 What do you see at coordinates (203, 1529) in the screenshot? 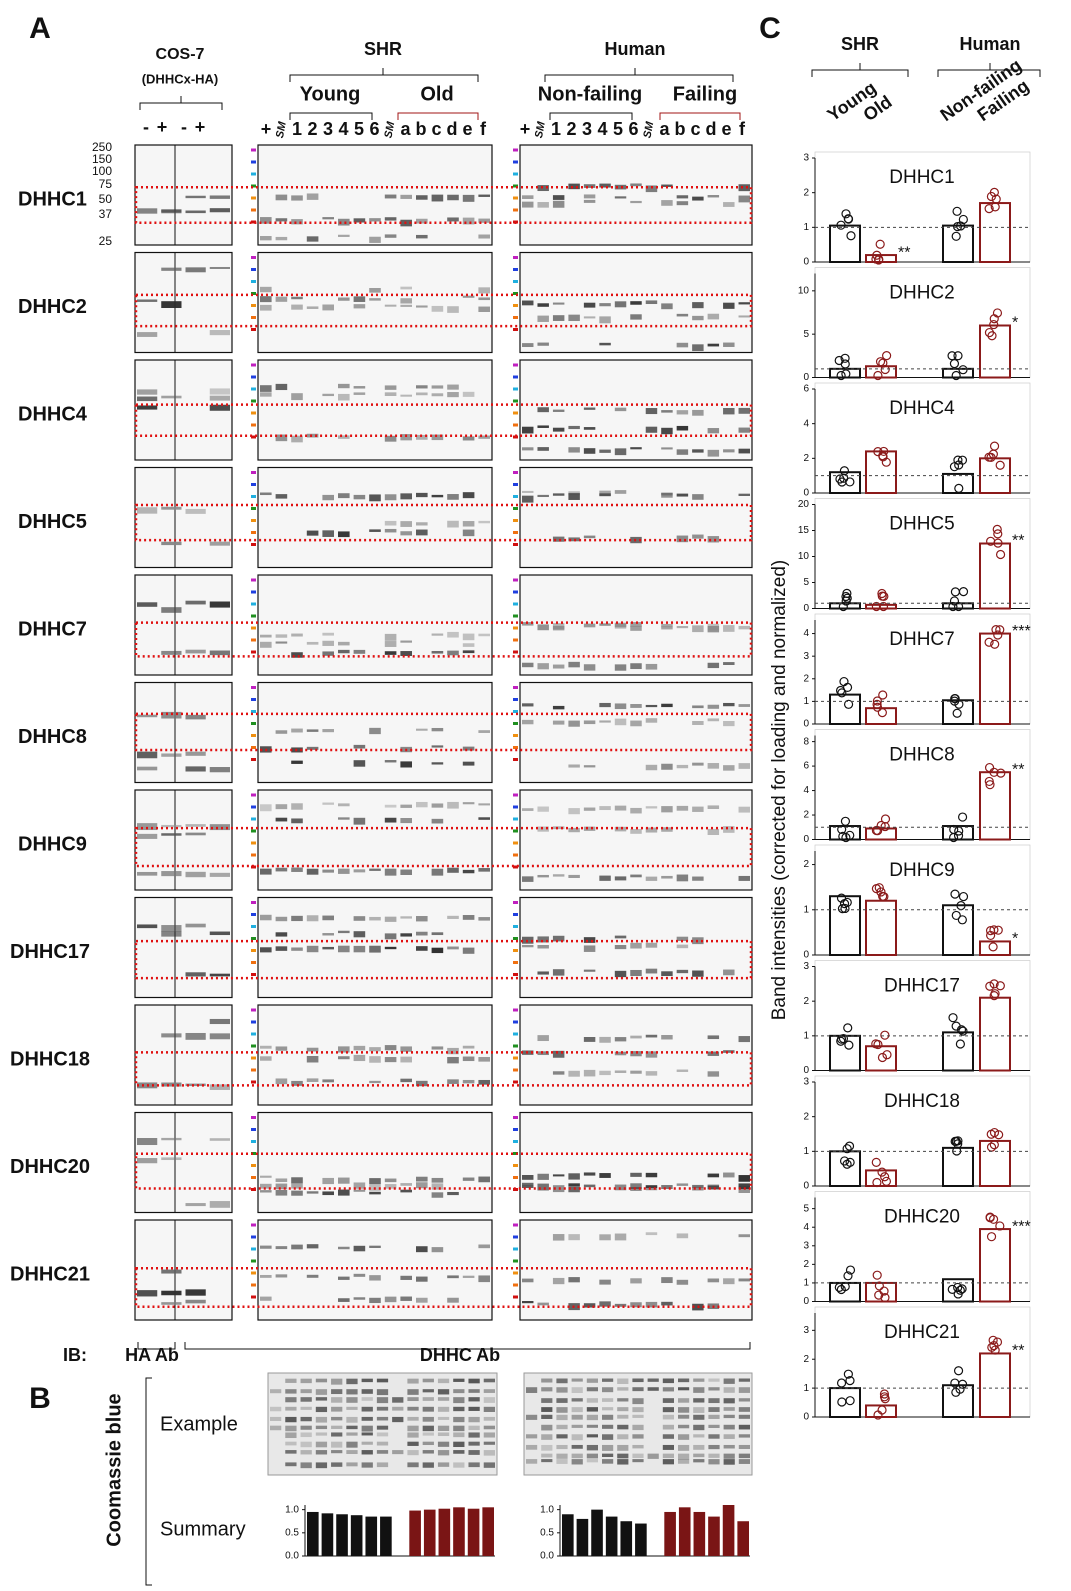
I see `row-label: Summary` at bounding box center [203, 1529].